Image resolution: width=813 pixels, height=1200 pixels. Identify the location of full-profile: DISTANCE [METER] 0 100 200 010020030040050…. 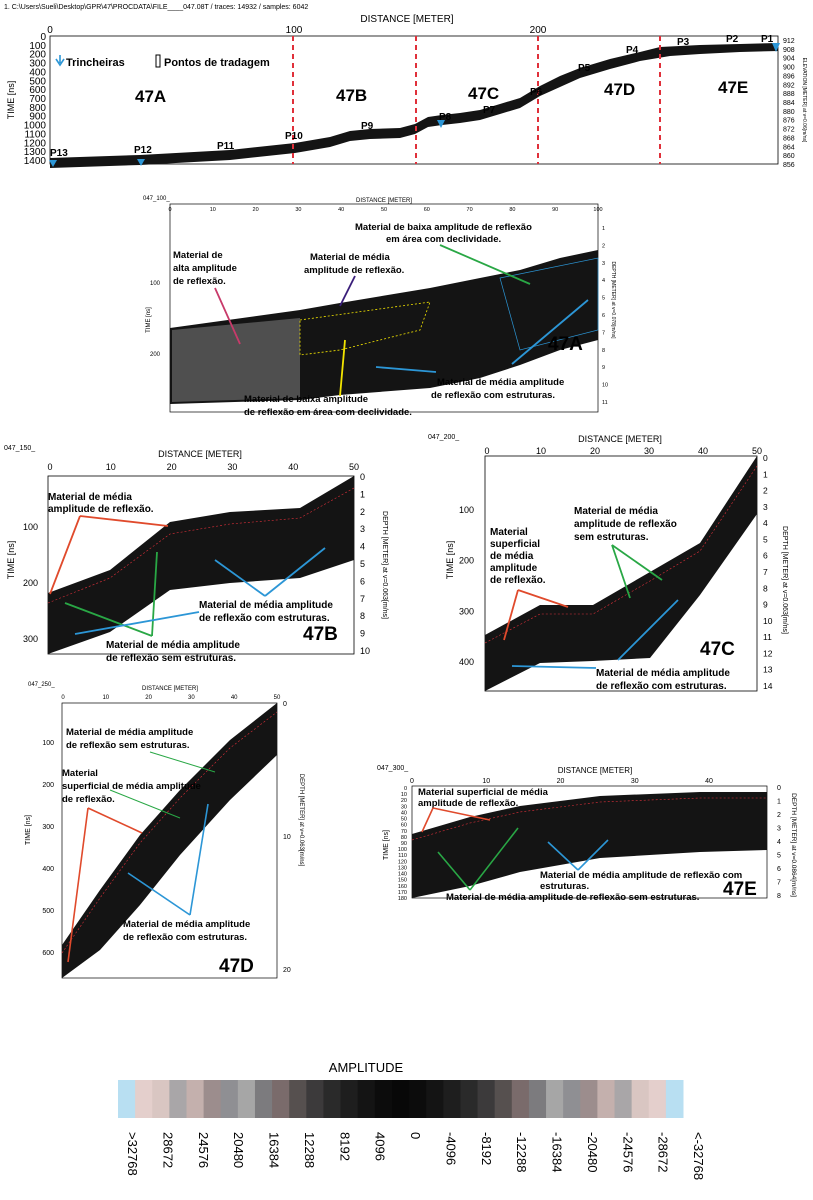
(406, 91).